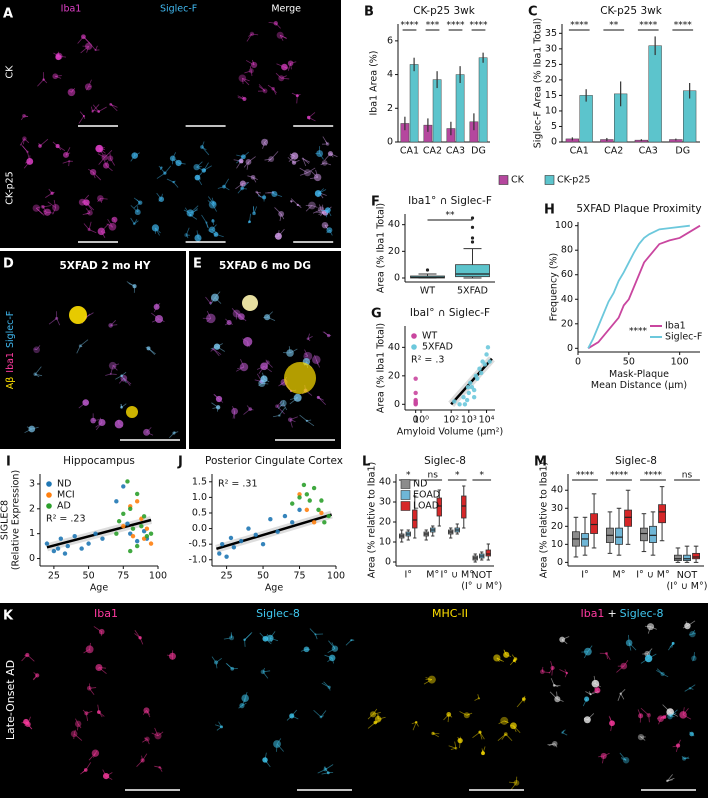 This screenshot has height=798, width=708. I want to click on panel-letter: A, so click(8, 14).